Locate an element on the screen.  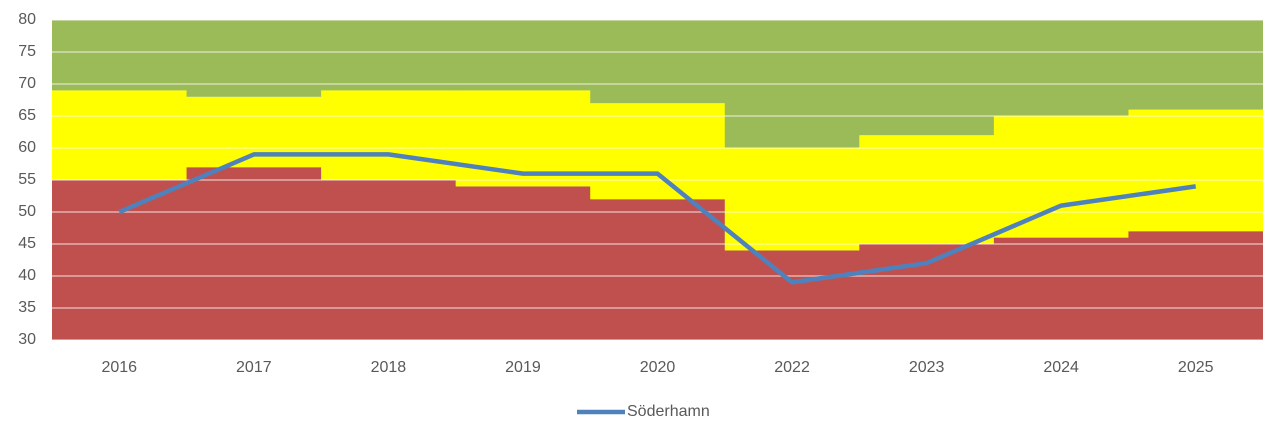
y-tick-label: 35 is located at coordinates (27, 307).